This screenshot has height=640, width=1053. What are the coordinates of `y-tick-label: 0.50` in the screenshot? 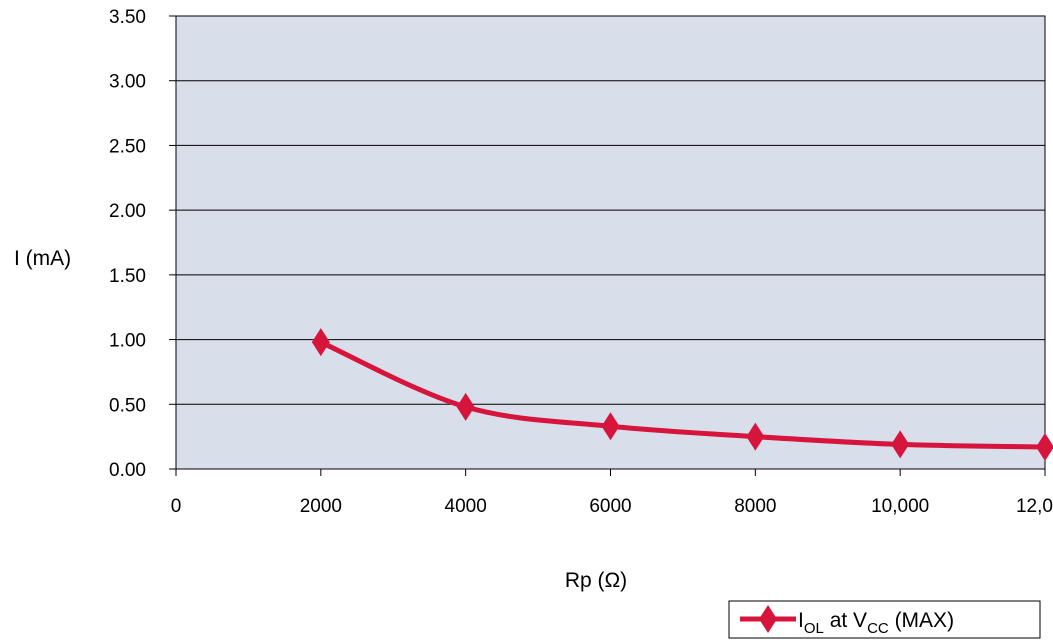 It's located at (127, 405).